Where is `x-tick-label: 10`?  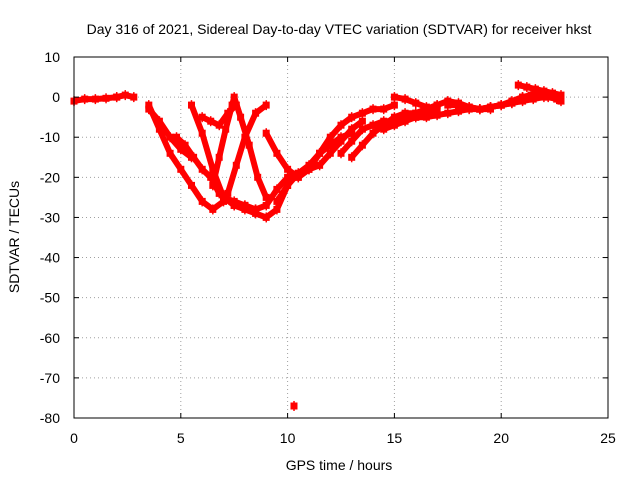 x-tick-label: 10 is located at coordinates (288, 438).